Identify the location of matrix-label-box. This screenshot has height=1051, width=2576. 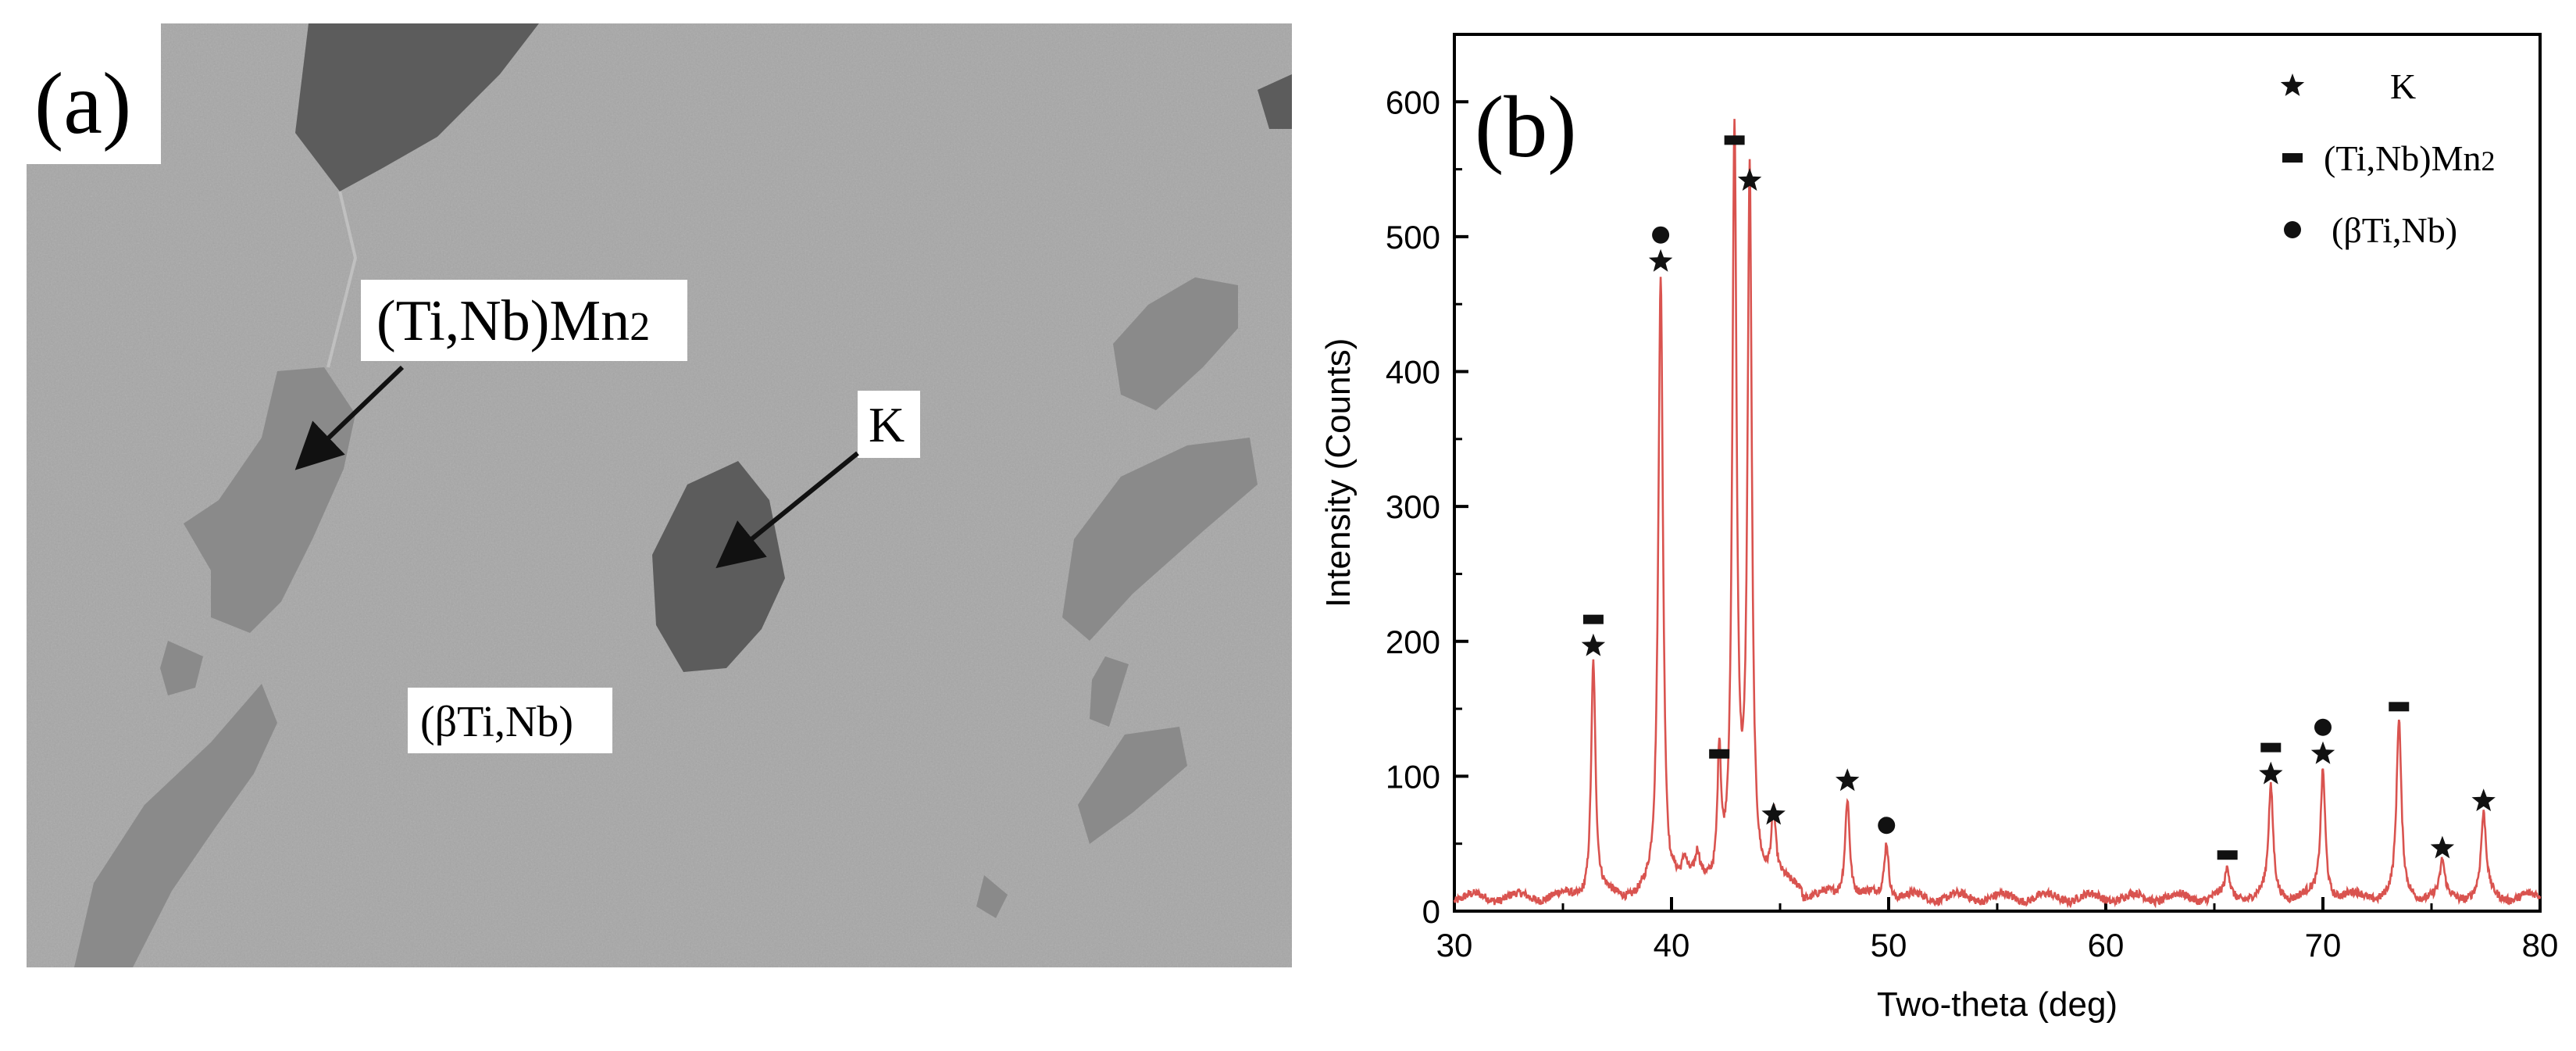
(510, 720).